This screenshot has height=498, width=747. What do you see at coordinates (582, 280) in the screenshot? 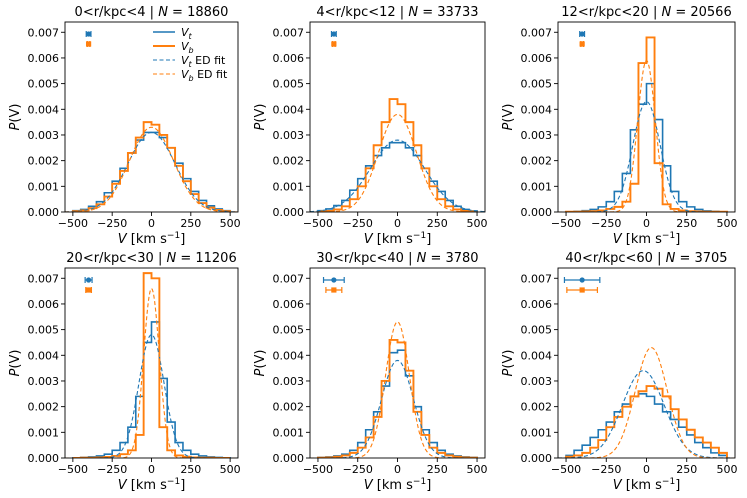
I see `errorbar-marker-circle` at bounding box center [582, 280].